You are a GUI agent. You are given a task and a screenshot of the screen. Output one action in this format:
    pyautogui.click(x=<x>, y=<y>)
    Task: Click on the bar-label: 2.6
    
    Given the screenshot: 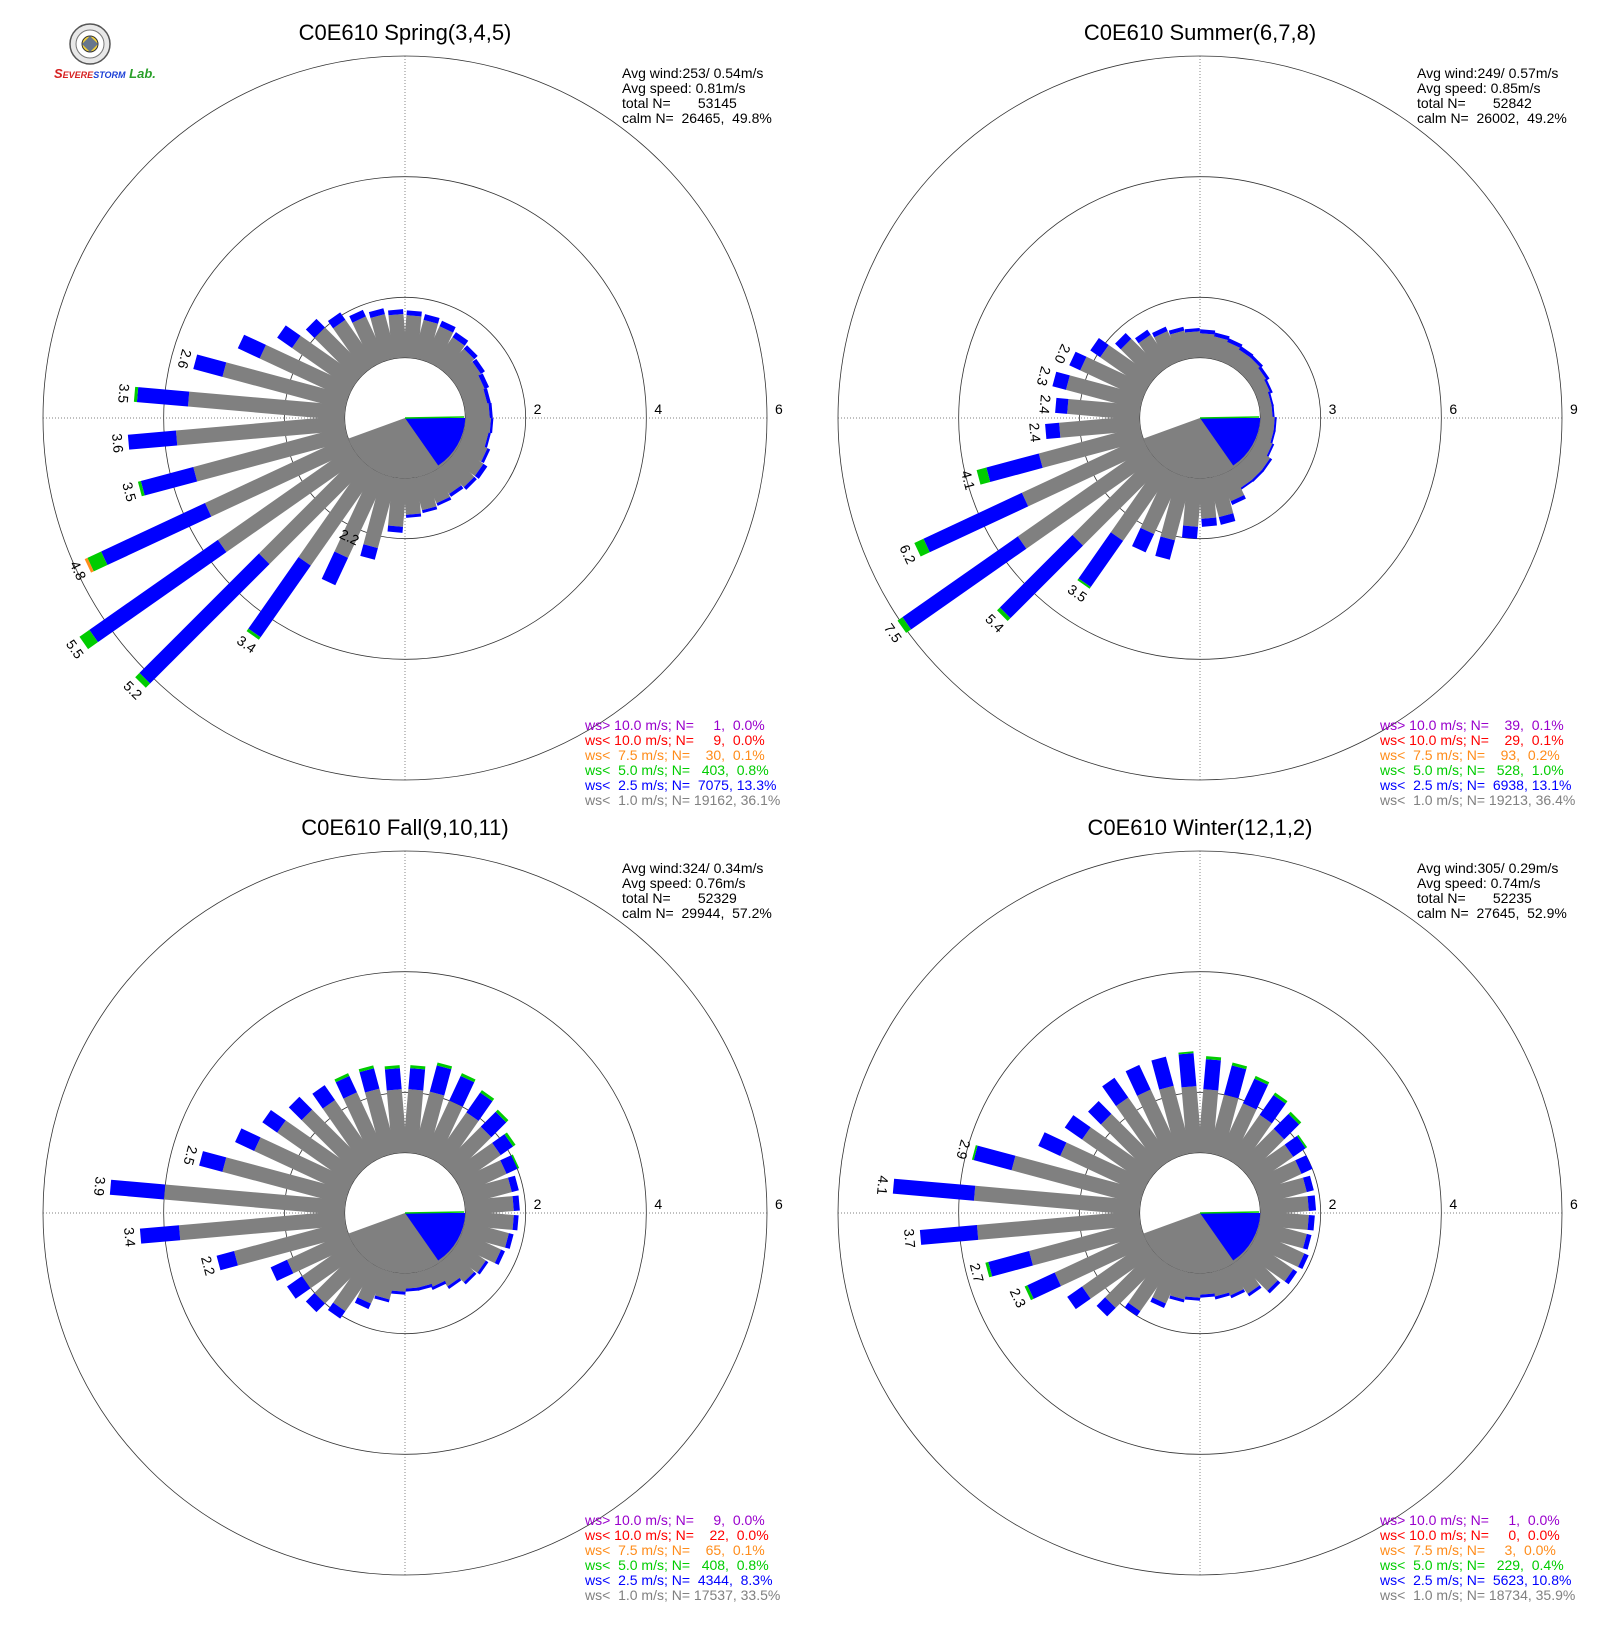 What is the action you would take?
    pyautogui.click(x=185, y=359)
    